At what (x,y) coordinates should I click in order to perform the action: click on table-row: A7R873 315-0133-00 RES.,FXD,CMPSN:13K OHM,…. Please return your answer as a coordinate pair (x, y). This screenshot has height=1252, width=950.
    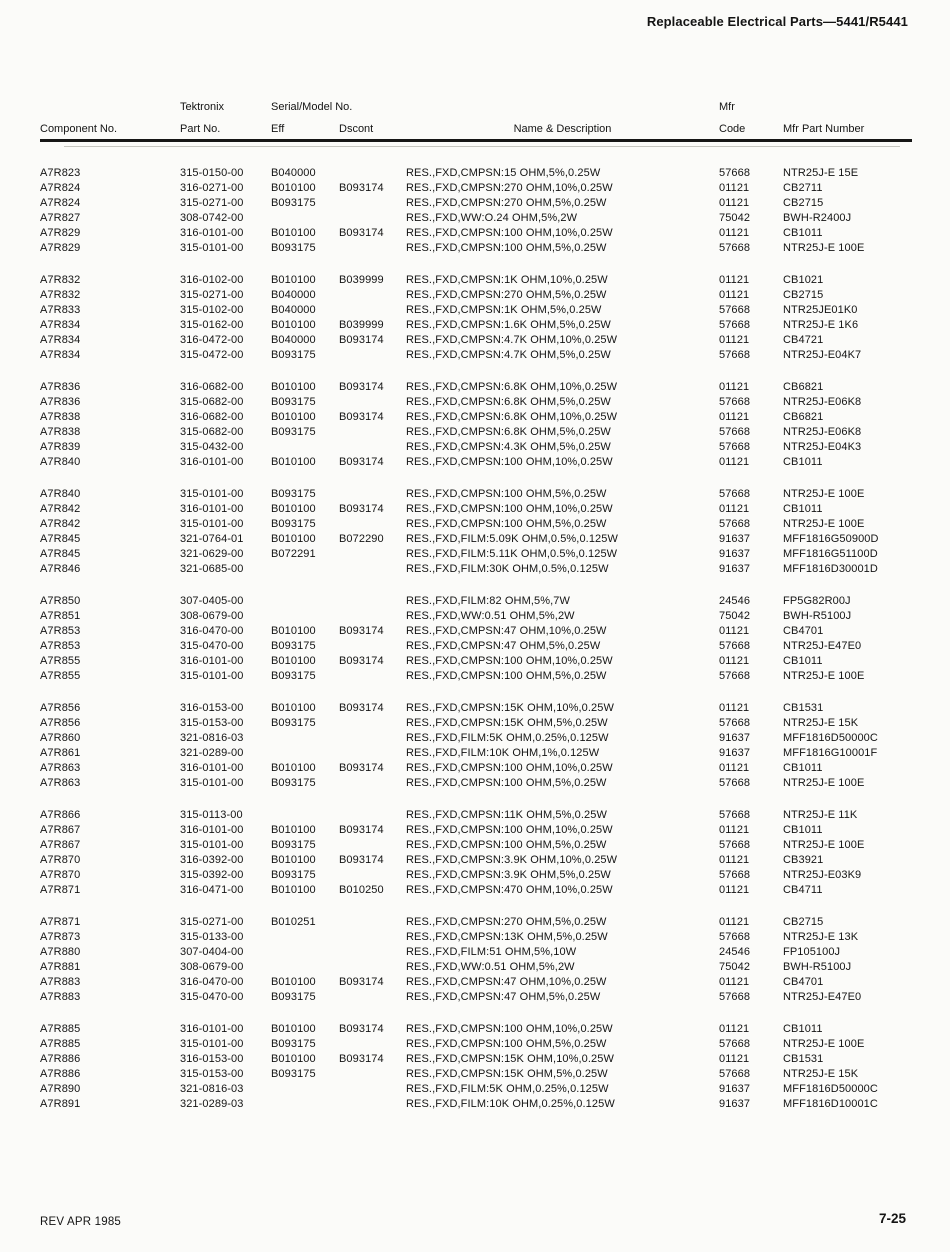
    Looking at the image, I should click on (476, 937).